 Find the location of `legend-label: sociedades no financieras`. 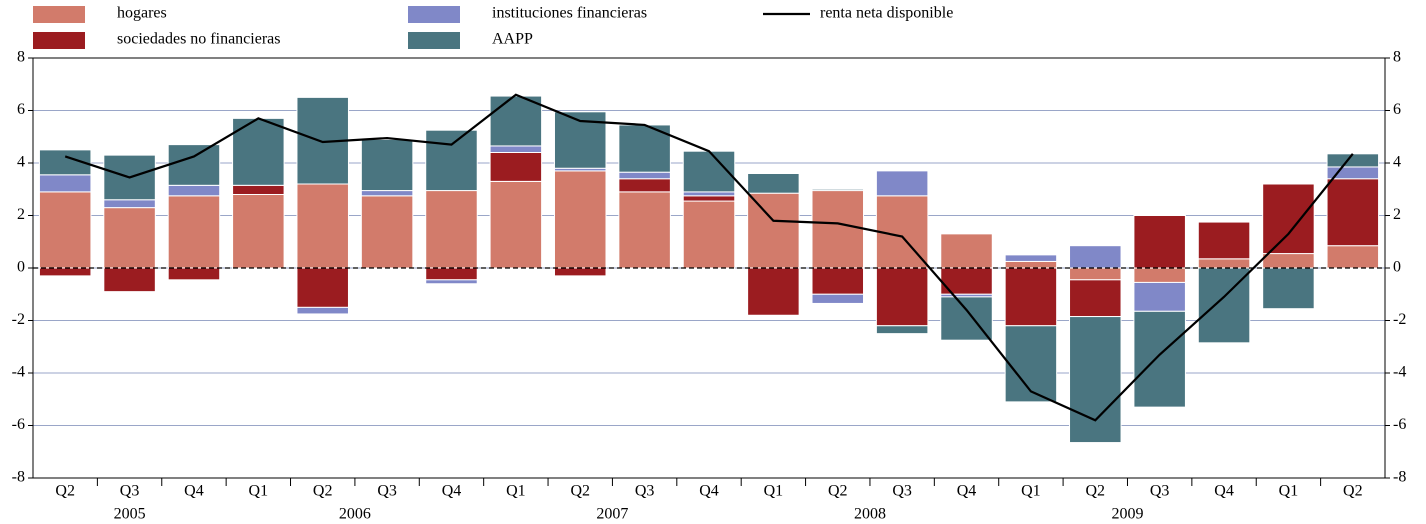

legend-label: sociedades no financieras is located at coordinates (198, 39).